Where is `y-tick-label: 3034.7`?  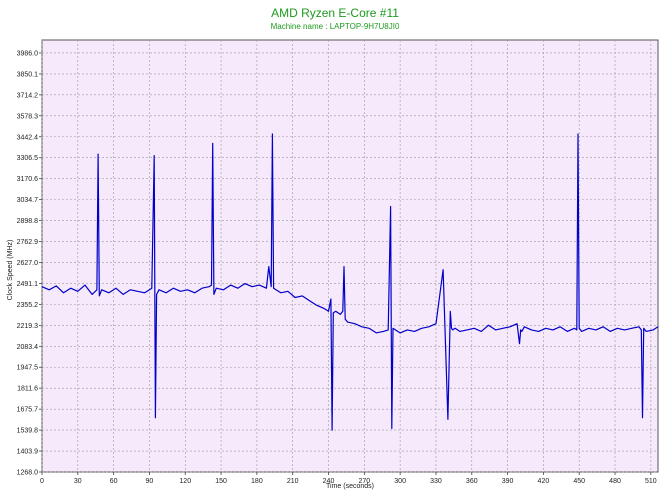 y-tick-label: 3034.7 is located at coordinates (28, 200).